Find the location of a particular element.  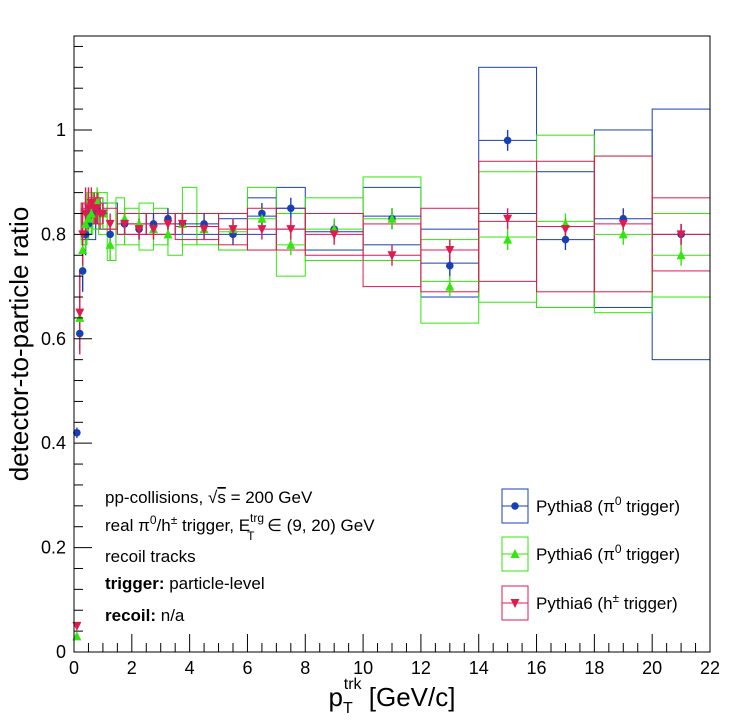

annotation-line-4-rest: particle-level is located at coordinates (215, 583).